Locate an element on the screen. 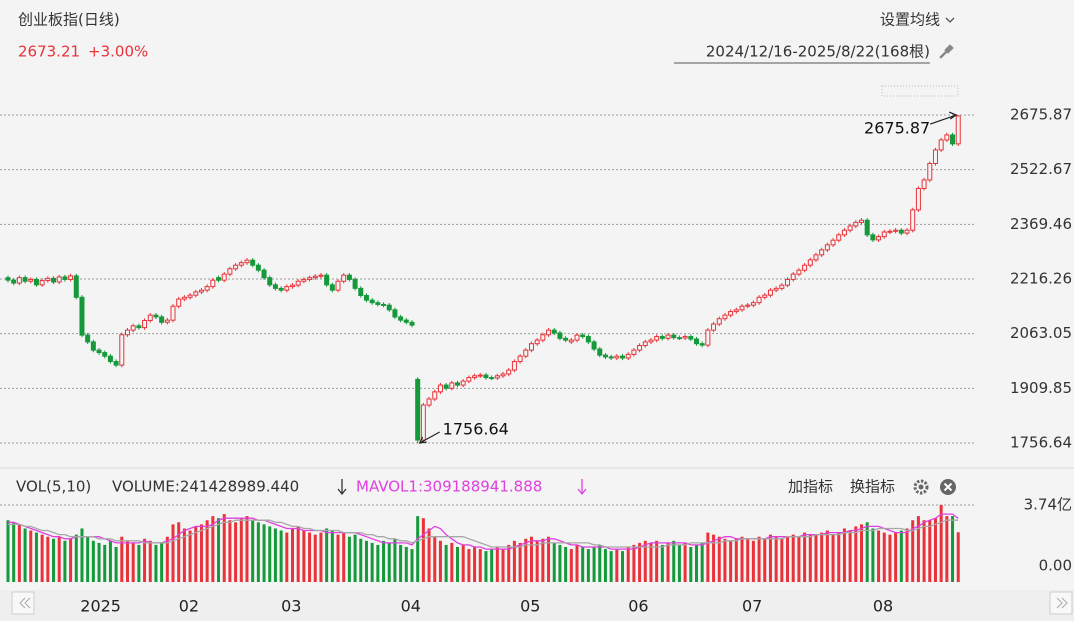 The height and width of the screenshot is (621, 1074). x-tick-label: 02 is located at coordinates (189, 606).